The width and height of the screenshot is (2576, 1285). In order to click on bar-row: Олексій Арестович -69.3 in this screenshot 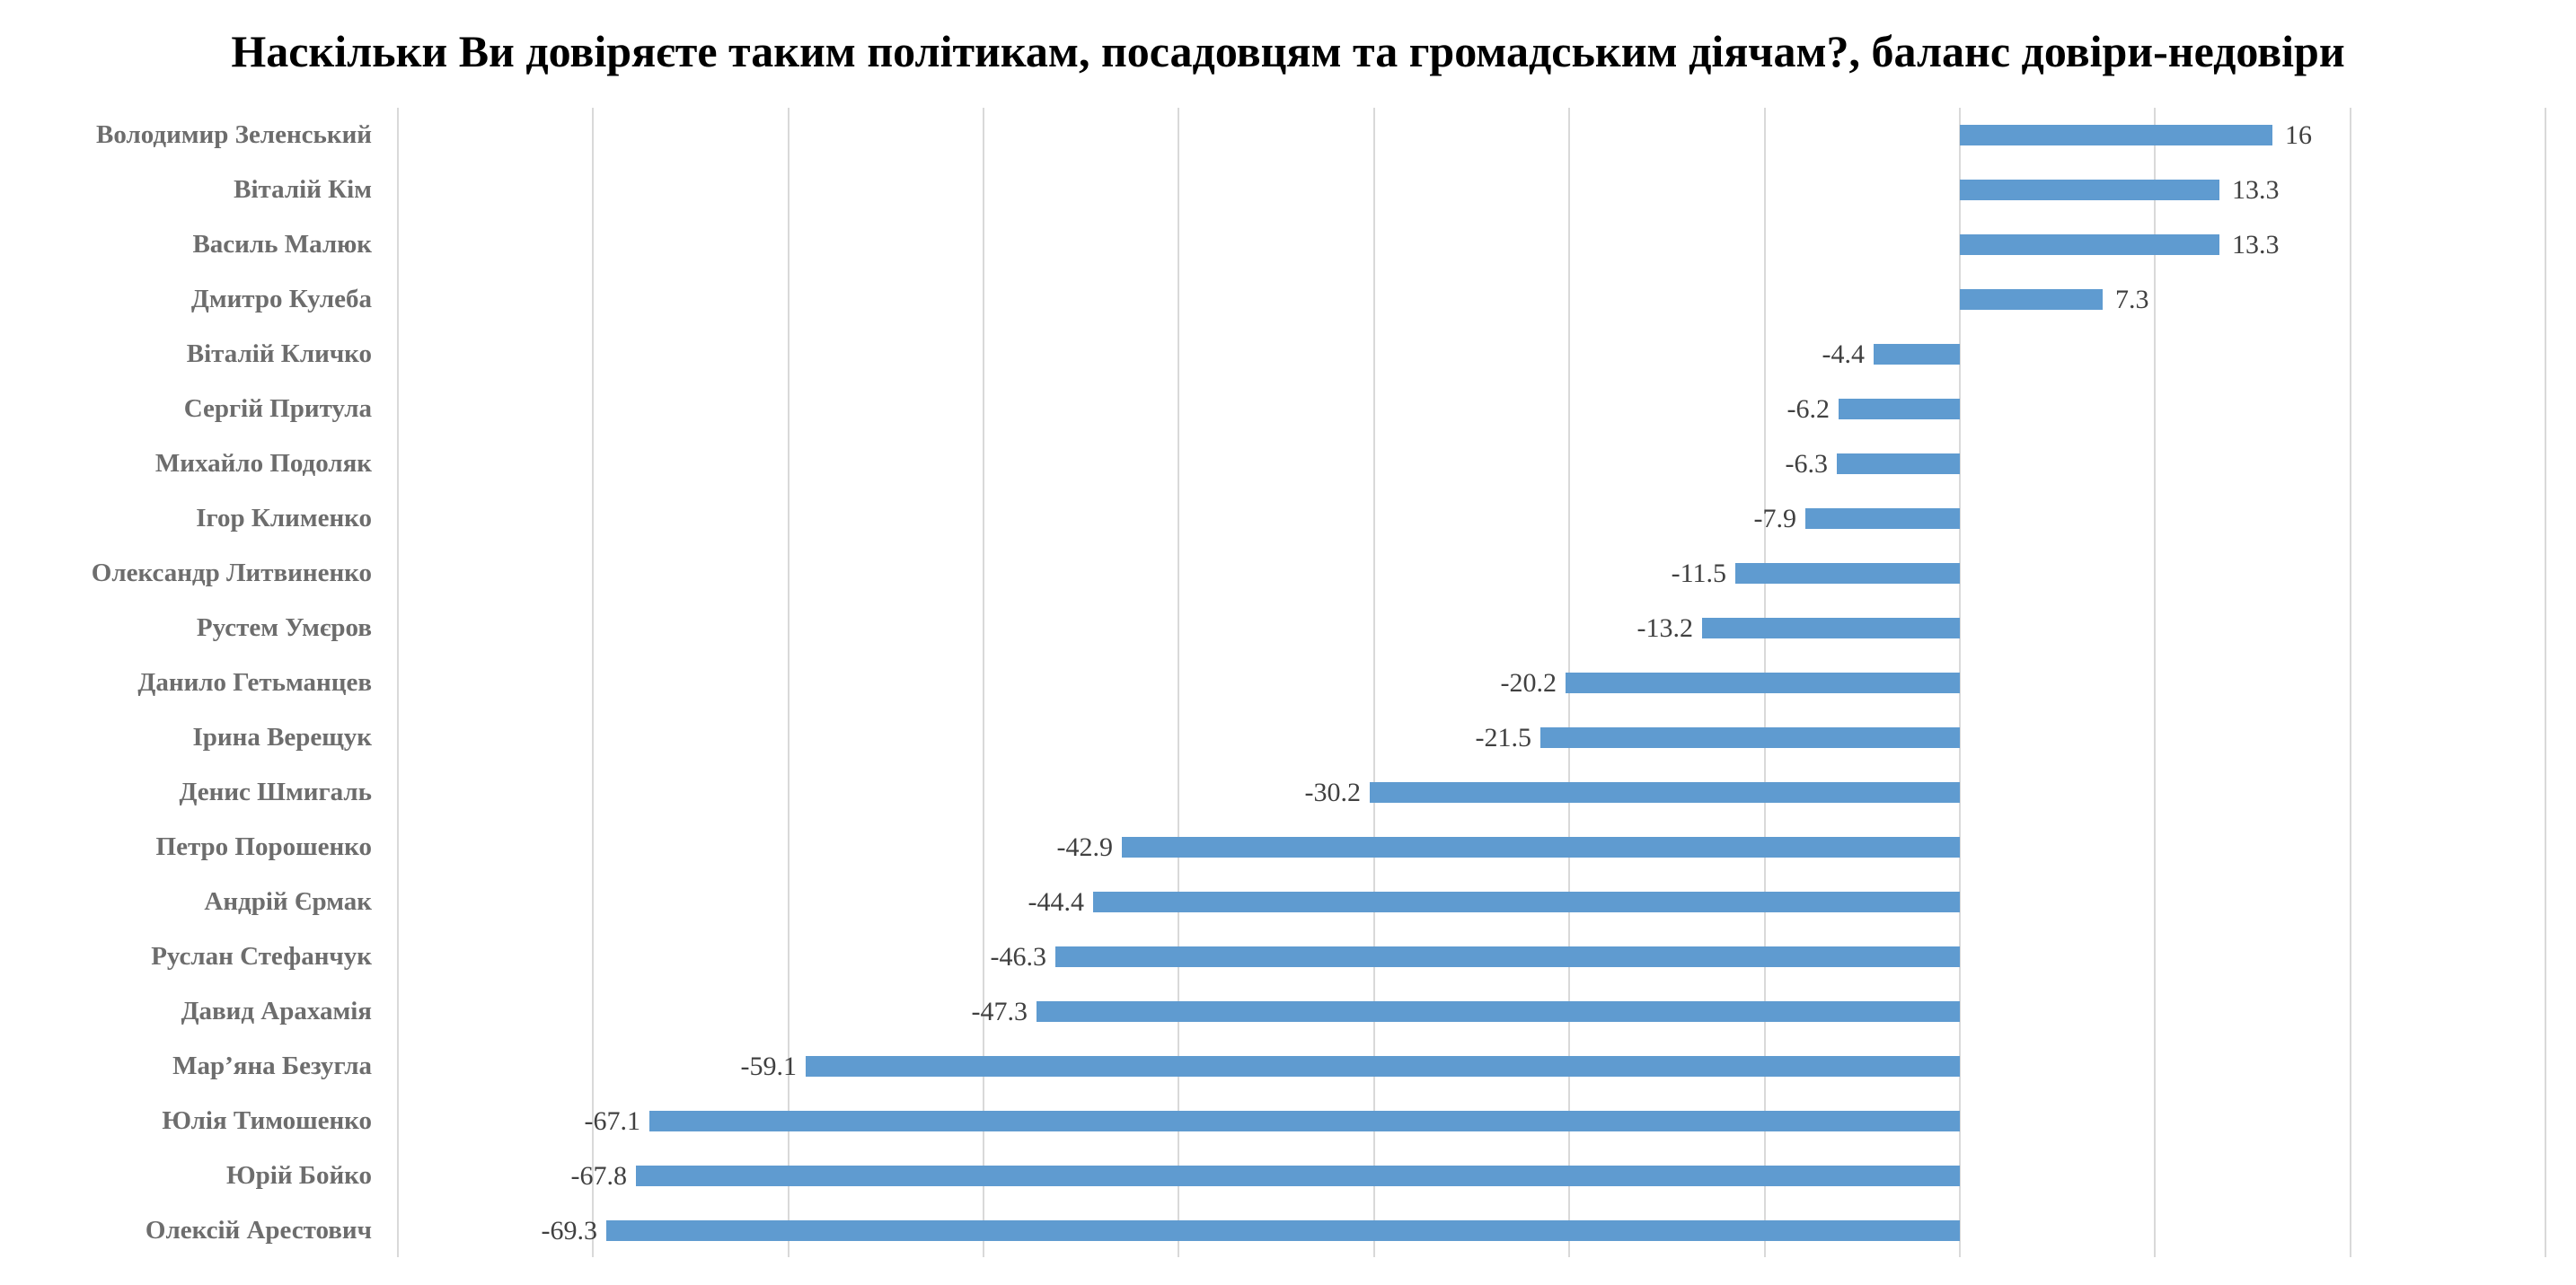, I will do `click(1288, 1230)`.